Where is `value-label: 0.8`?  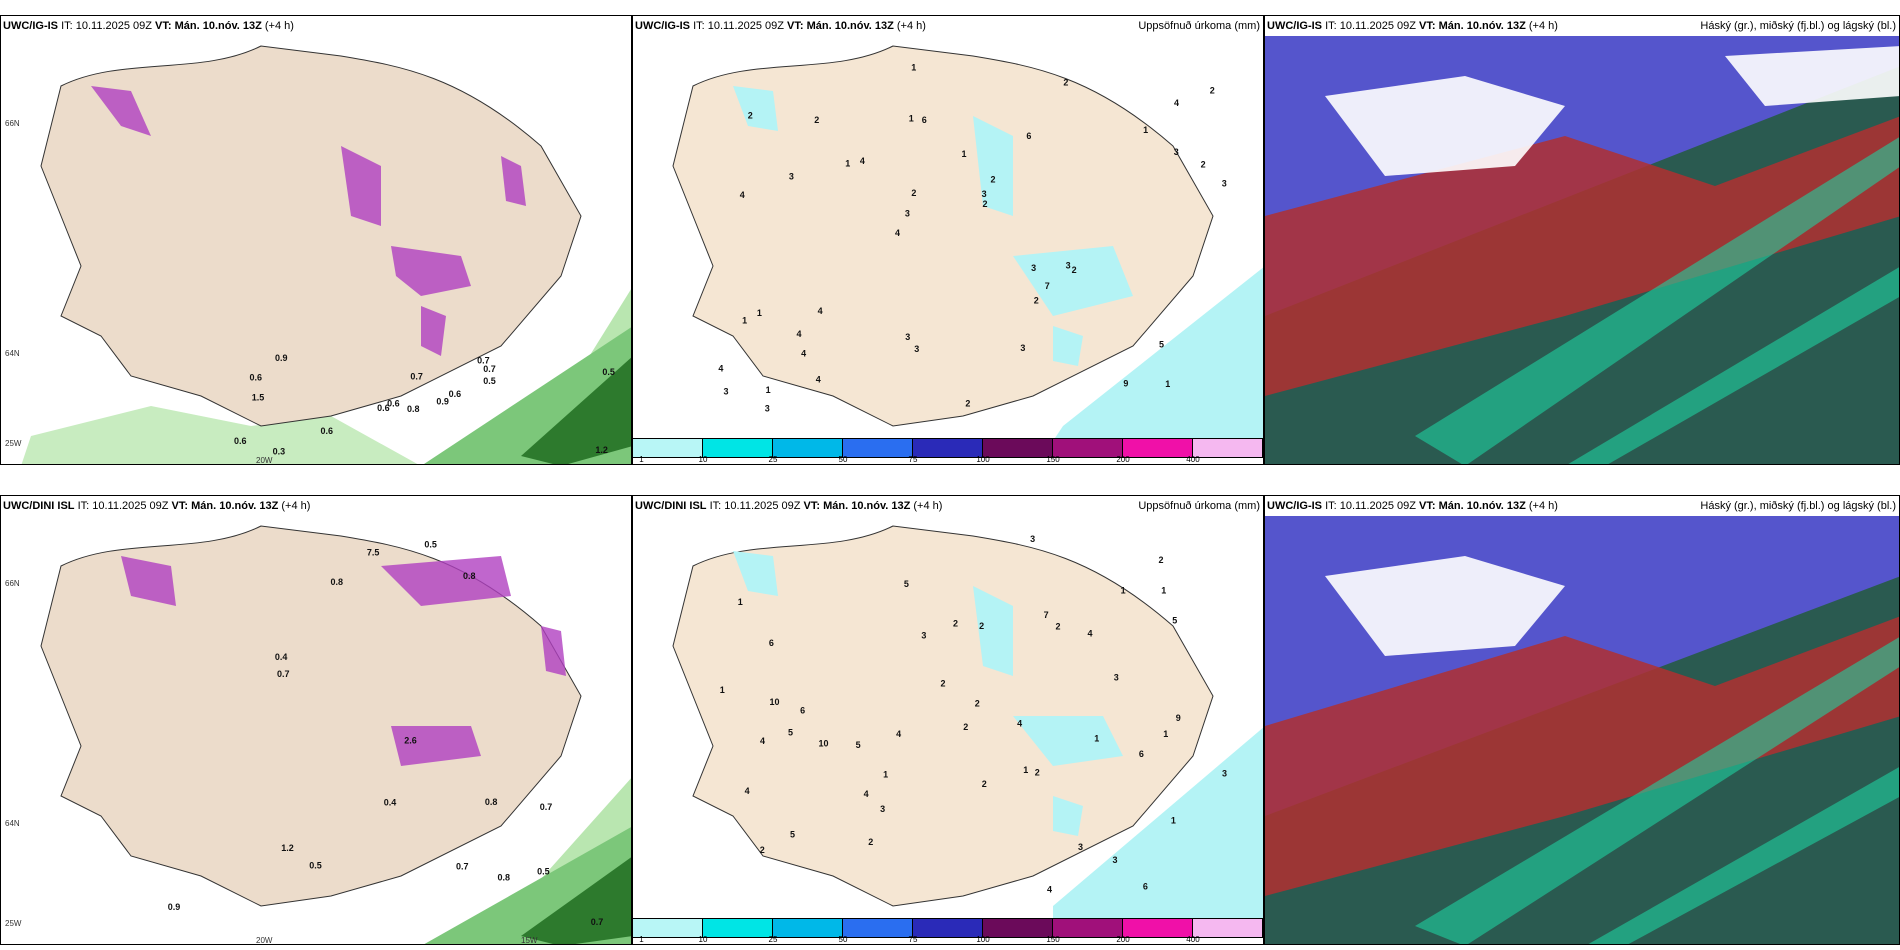 value-label: 0.8 is located at coordinates (337, 582).